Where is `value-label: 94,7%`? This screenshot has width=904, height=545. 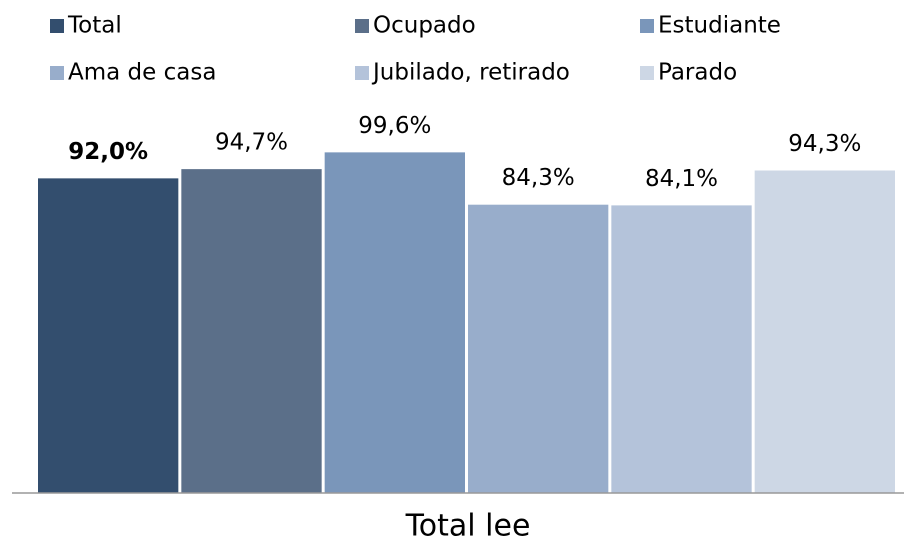 value-label: 94,7% is located at coordinates (251, 143).